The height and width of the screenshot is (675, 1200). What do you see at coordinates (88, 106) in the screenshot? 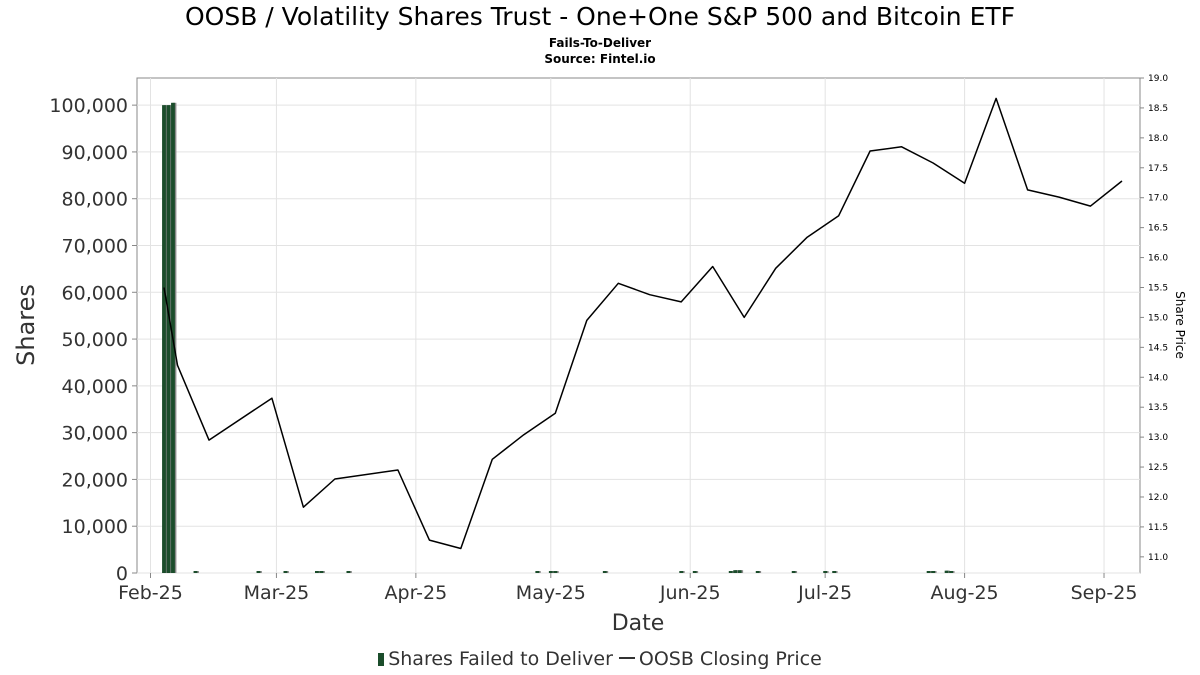
I see `y-tick-label: 100,000` at bounding box center [88, 106].